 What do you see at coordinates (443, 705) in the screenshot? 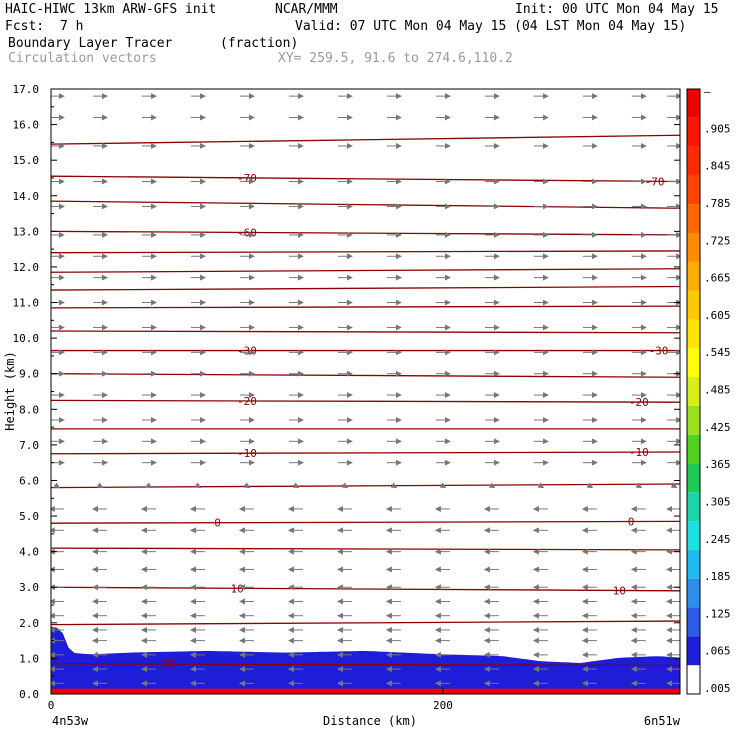
I see `x-tick-label: 200` at bounding box center [443, 705].